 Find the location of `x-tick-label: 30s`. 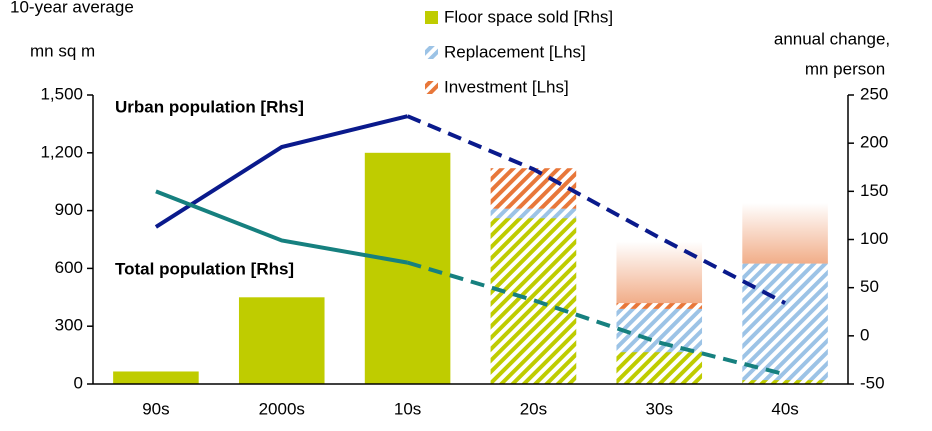

x-tick-label: 30s is located at coordinates (659, 408).